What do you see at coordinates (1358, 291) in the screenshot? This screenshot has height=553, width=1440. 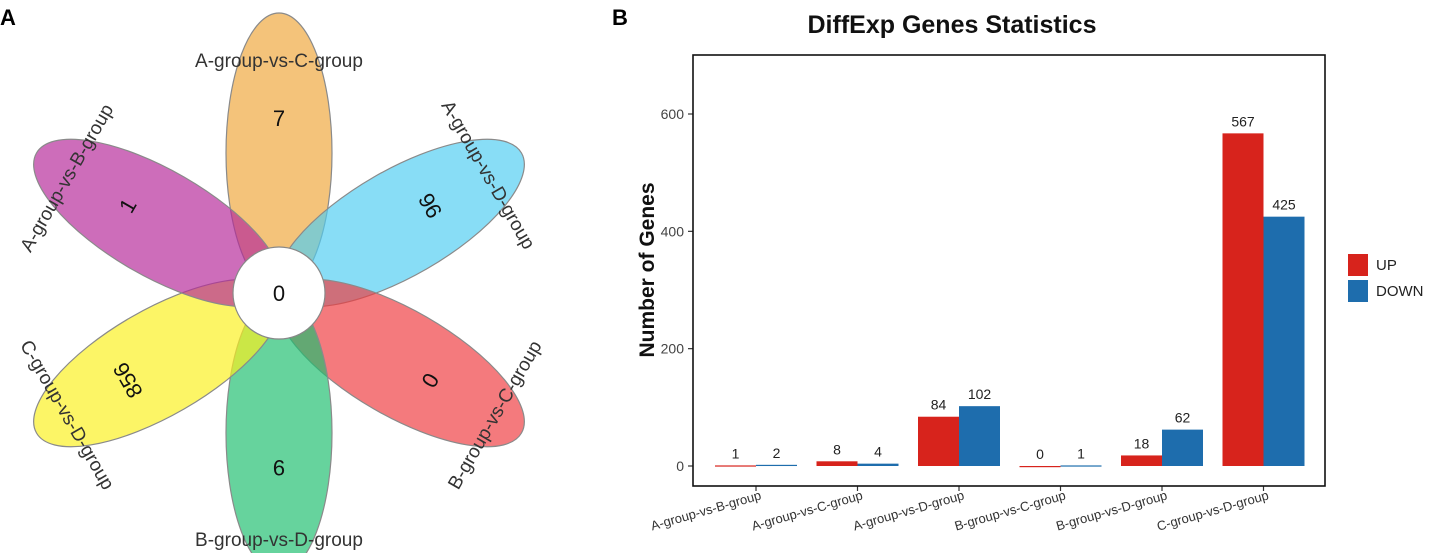 I see `legend-swatch-down` at bounding box center [1358, 291].